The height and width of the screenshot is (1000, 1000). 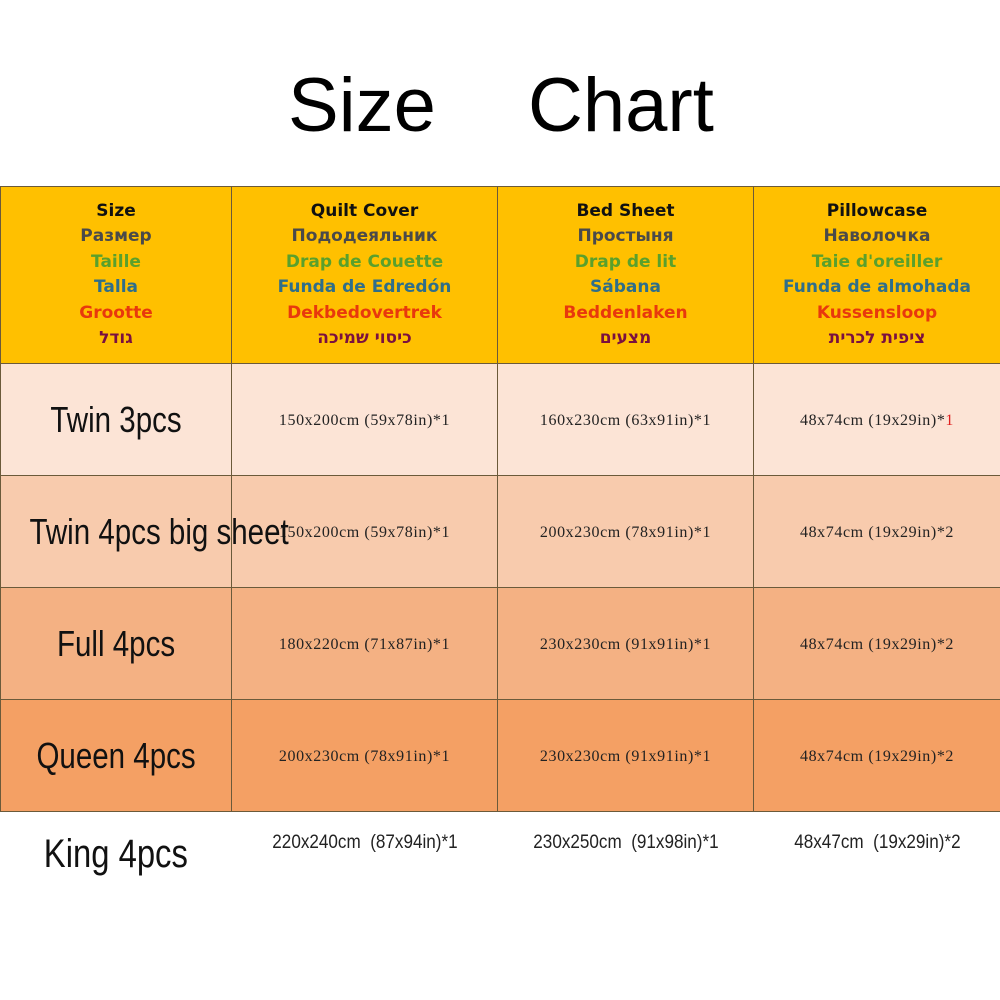 What do you see at coordinates (362, 105) in the screenshot?
I see `title-word-size: Size` at bounding box center [362, 105].